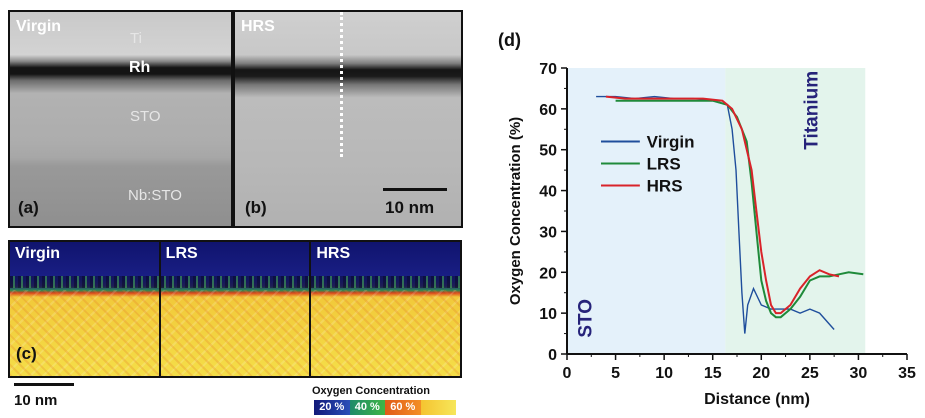 Image resolution: width=925 pixels, height=418 pixels. What do you see at coordinates (145, 116) in the screenshot?
I see `layer-label-sto: STO` at bounding box center [145, 116].